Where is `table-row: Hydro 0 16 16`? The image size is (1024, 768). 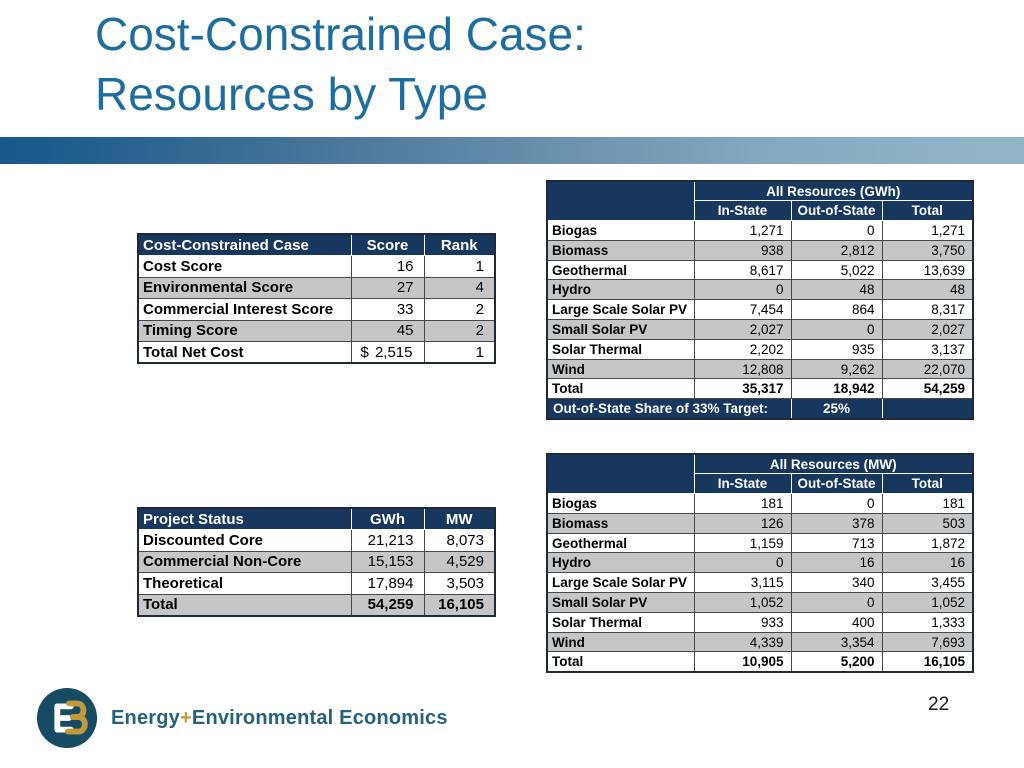 table-row: Hydro 0 16 16 is located at coordinates (760, 563).